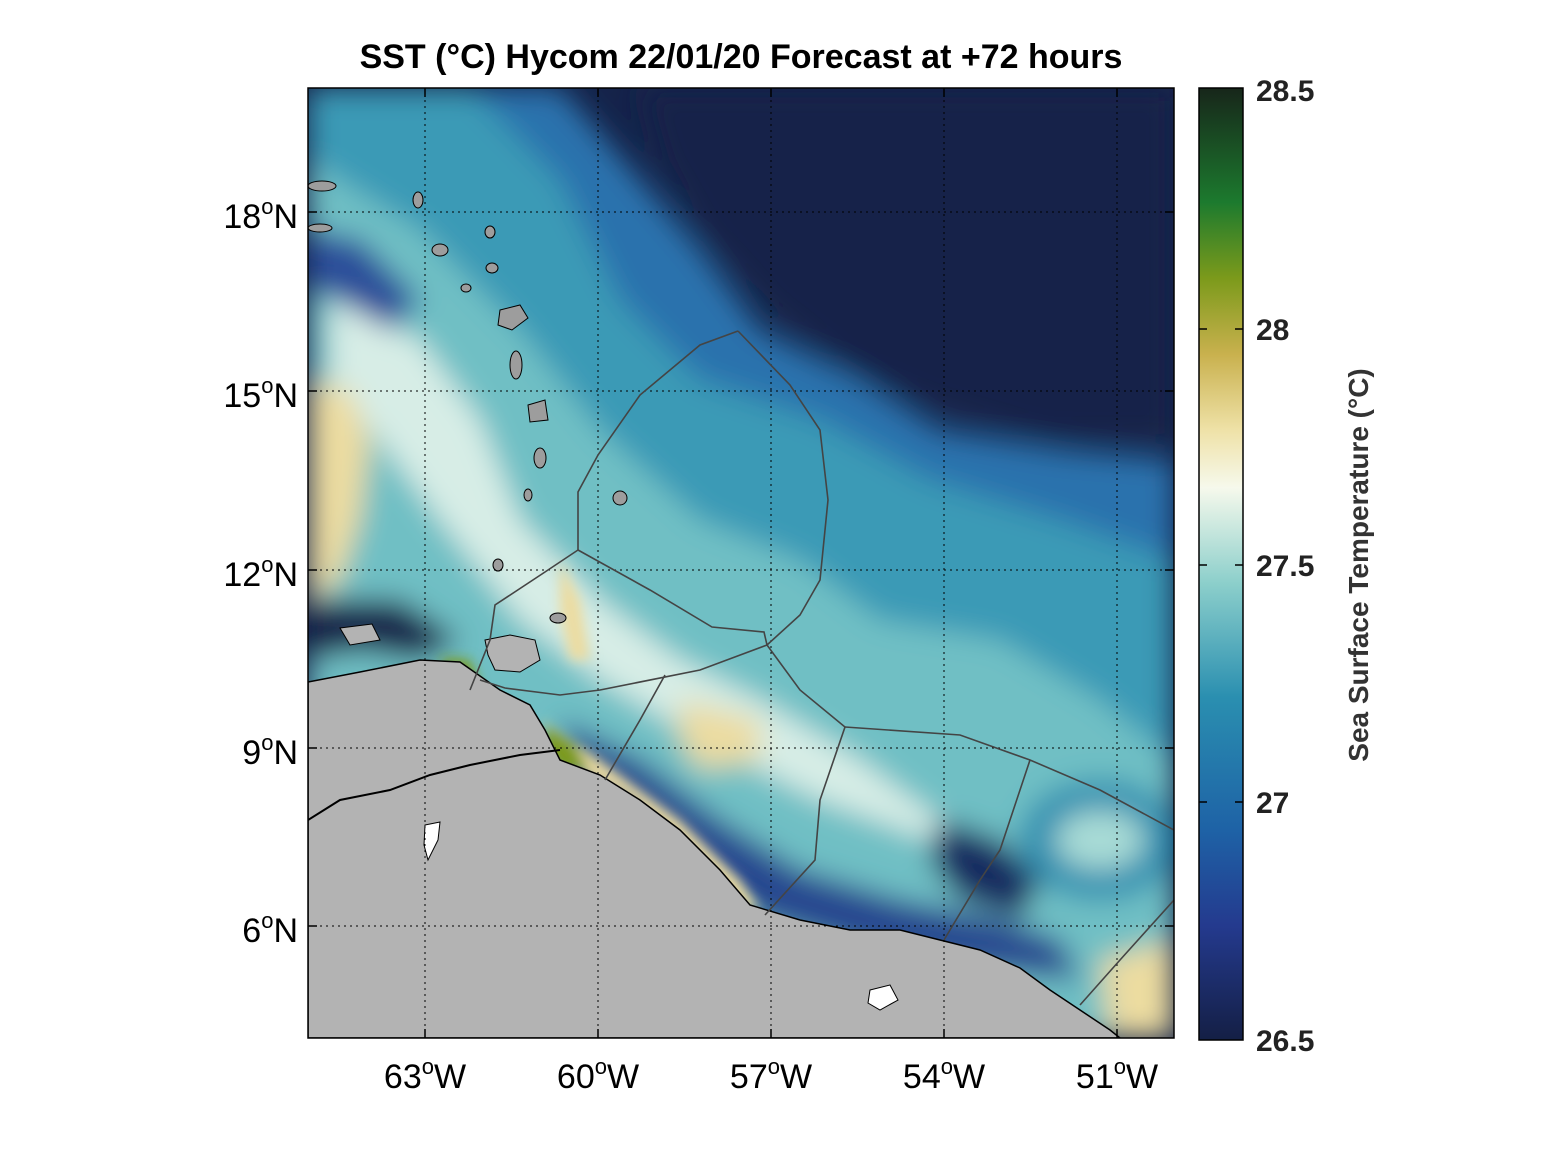  What do you see at coordinates (1272, 803) in the screenshot?
I see `colorbar-tick-27: 27` at bounding box center [1272, 803].